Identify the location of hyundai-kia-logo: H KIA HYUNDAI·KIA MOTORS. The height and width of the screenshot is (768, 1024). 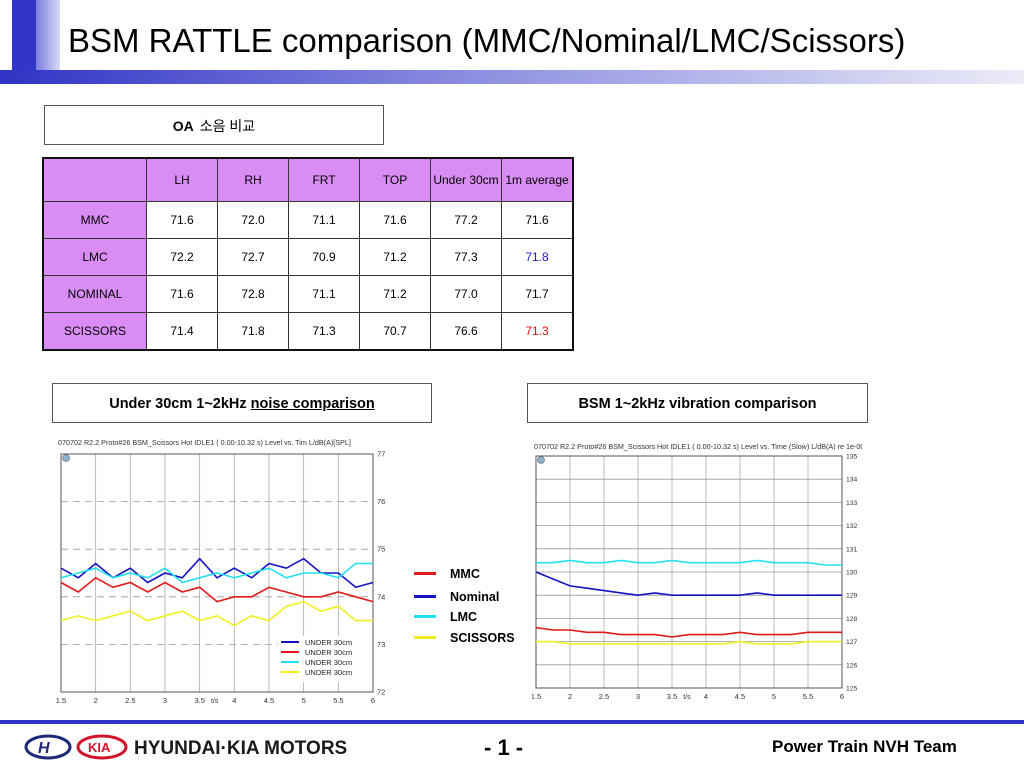
(185, 747).